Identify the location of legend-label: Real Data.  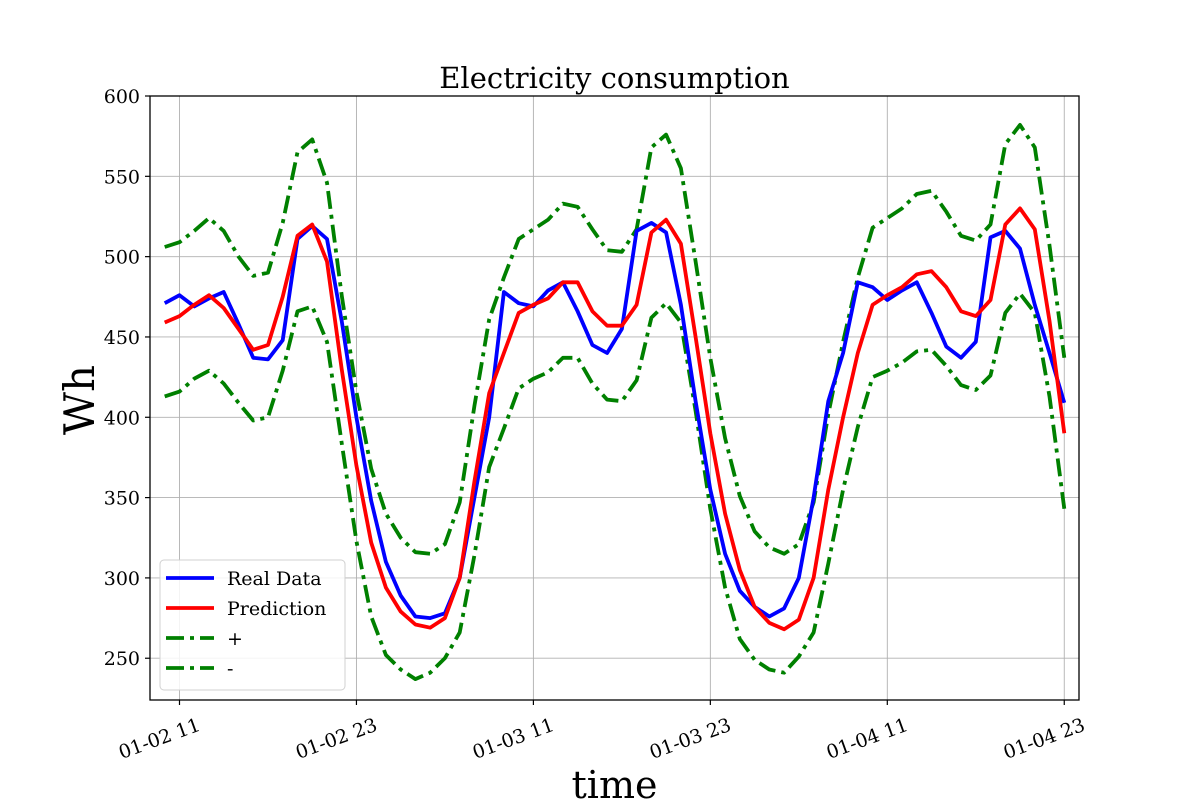
(274, 579).